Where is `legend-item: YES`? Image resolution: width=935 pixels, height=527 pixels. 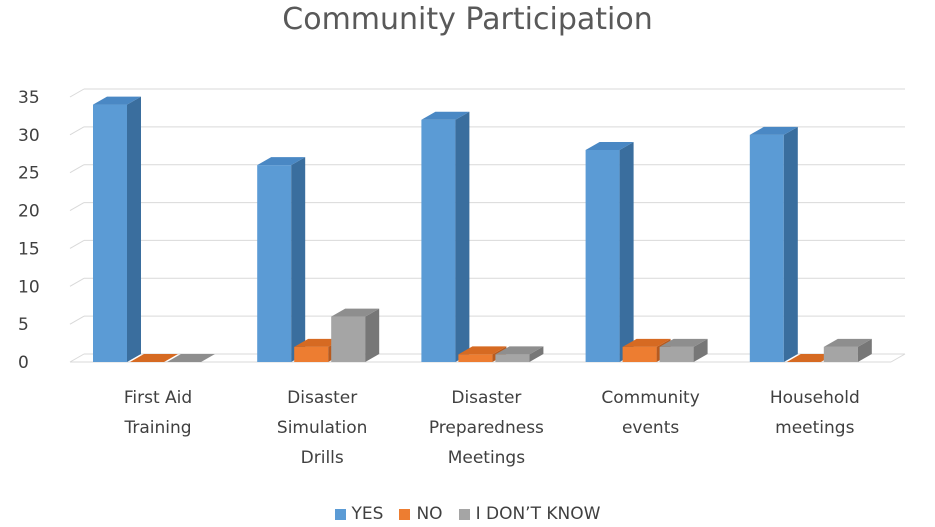 legend-item: YES is located at coordinates (359, 514).